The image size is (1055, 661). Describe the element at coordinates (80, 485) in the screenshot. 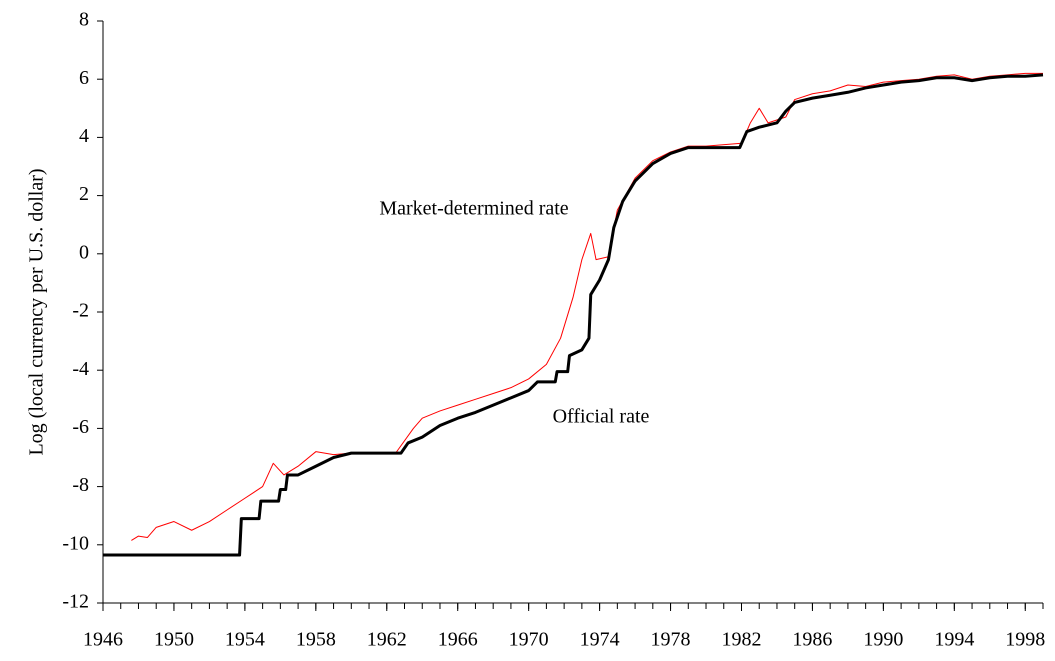

I see `y-tick-label: -8` at that location.